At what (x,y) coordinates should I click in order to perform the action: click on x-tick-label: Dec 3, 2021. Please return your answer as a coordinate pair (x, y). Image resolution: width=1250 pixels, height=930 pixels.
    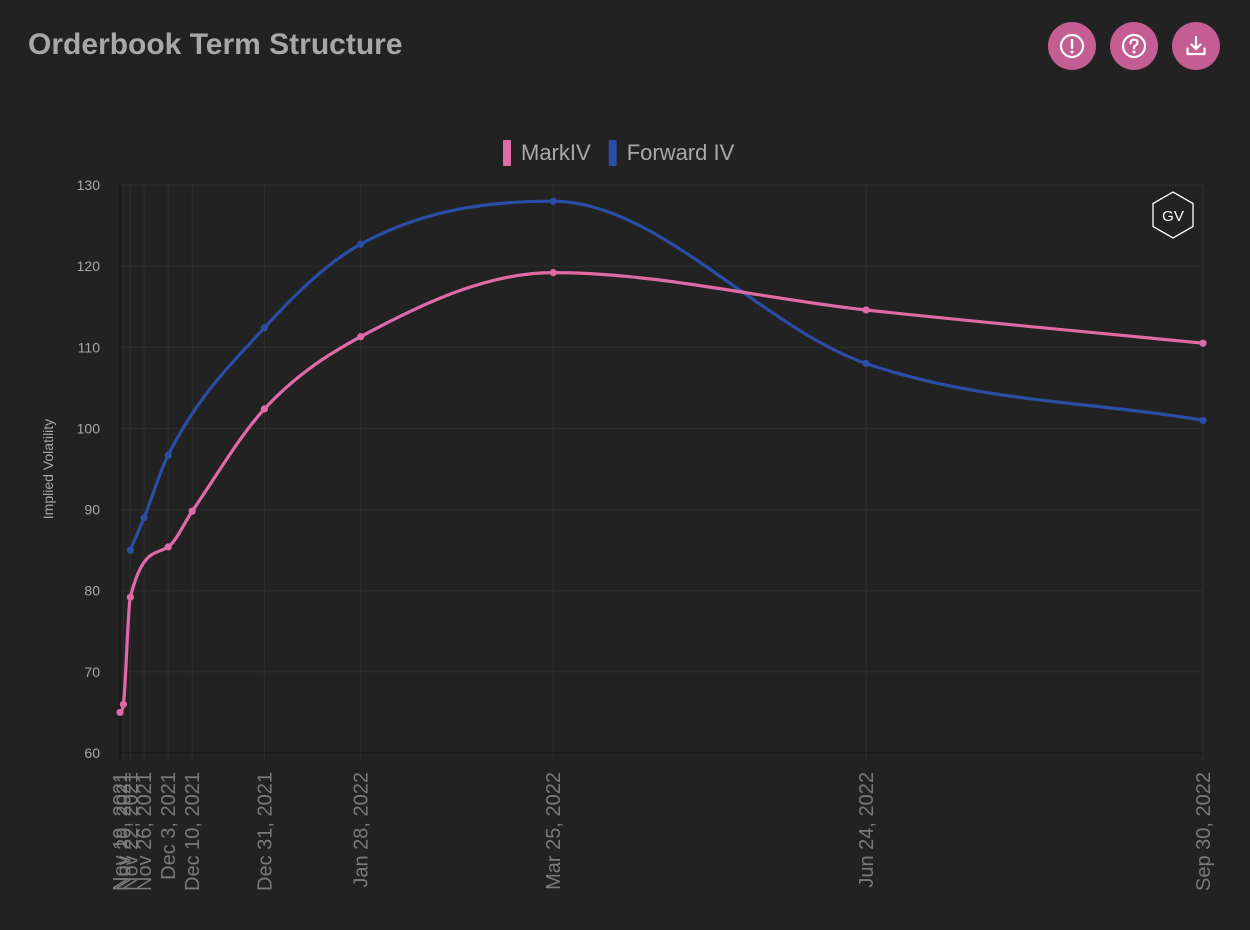
    Looking at the image, I should click on (169, 826).